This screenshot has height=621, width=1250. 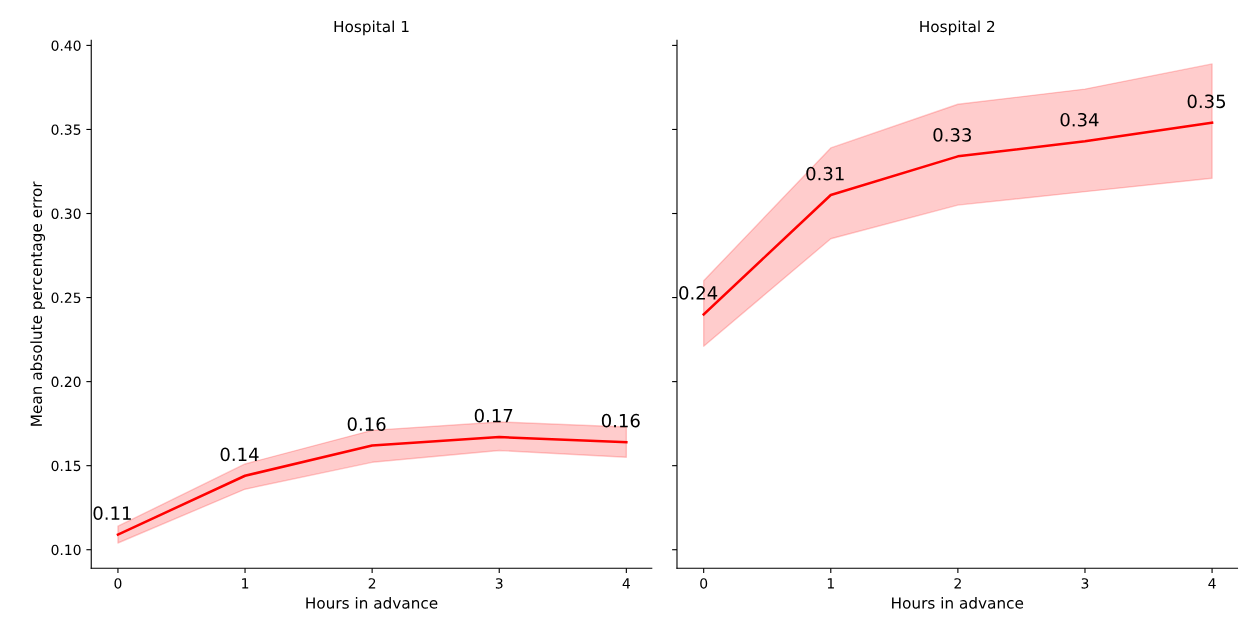 What do you see at coordinates (1206, 101) in the screenshot?
I see `data-label: 0.35` at bounding box center [1206, 101].